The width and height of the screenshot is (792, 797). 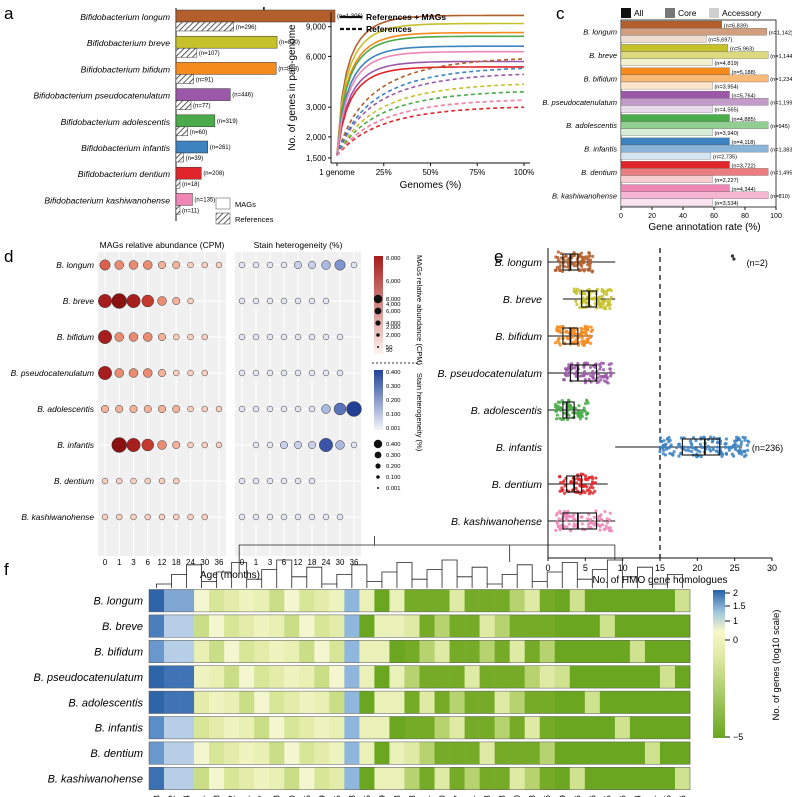 What do you see at coordinates (726, 111) in the screenshot?
I see `bar-count-label: (n=4,565)` at bounding box center [726, 111].